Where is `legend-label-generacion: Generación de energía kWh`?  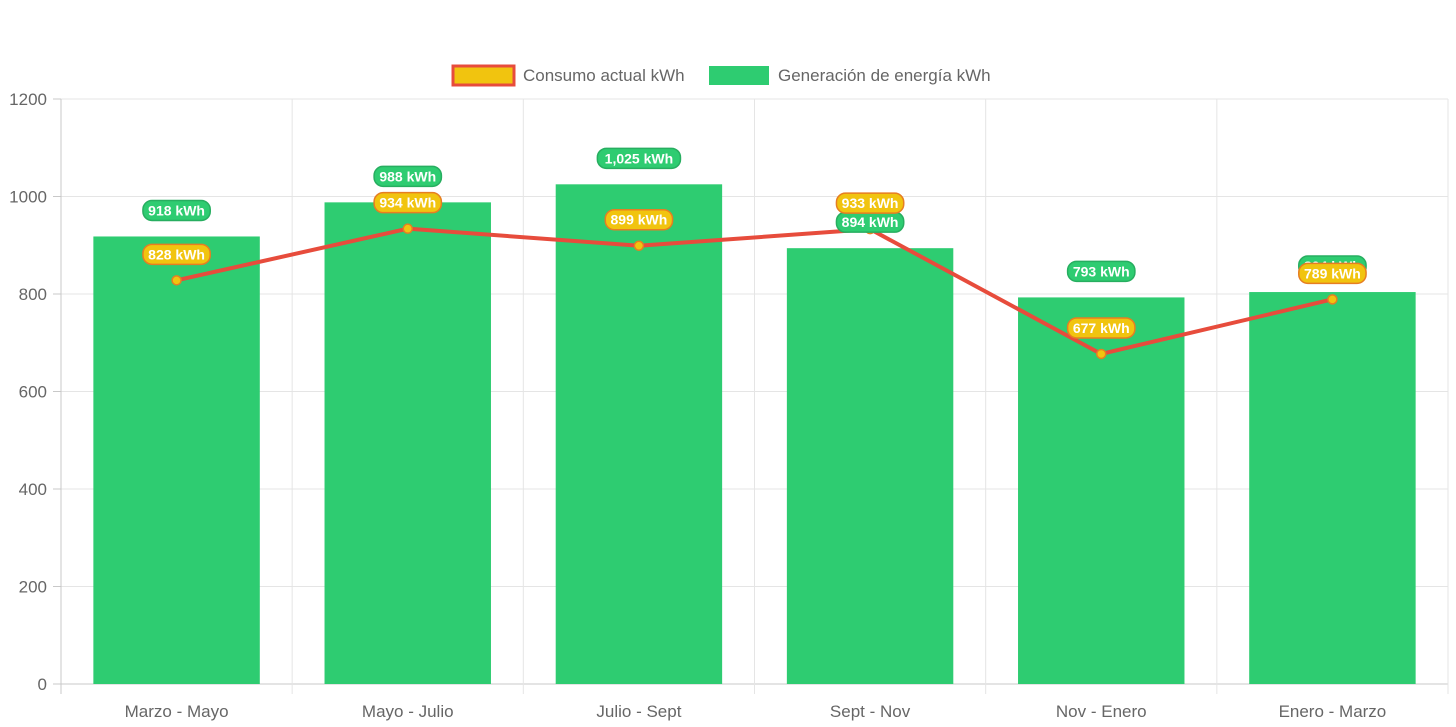
legend-label-generacion: Generación de energía kWh is located at coordinates (884, 75).